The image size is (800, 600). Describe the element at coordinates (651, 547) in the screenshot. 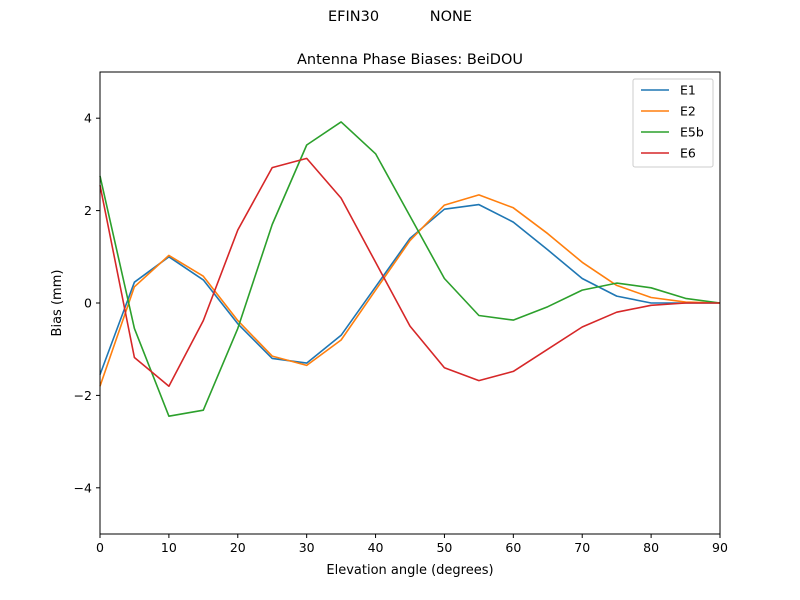

I see `x-tick-label: 80` at that location.